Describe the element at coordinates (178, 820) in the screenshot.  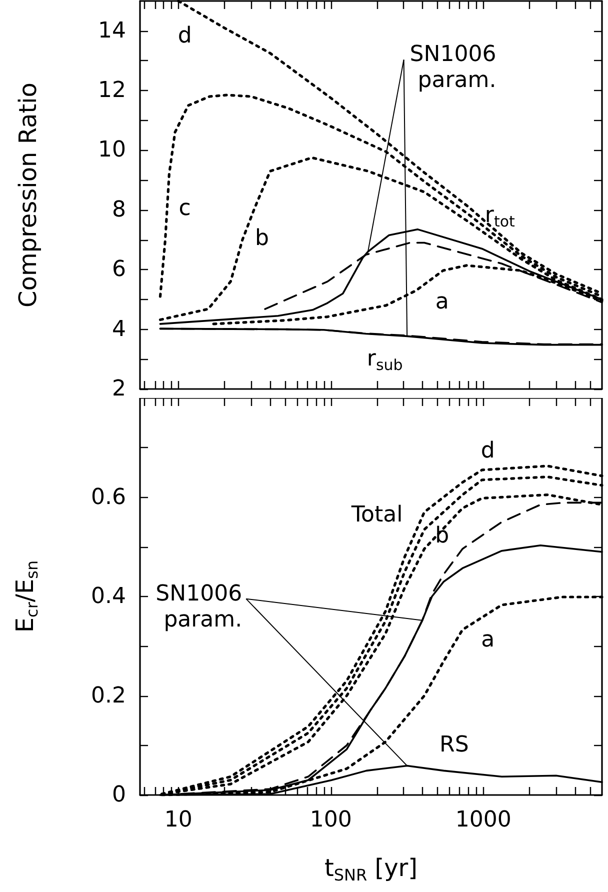
I see `x-tick-label: 10` at that location.